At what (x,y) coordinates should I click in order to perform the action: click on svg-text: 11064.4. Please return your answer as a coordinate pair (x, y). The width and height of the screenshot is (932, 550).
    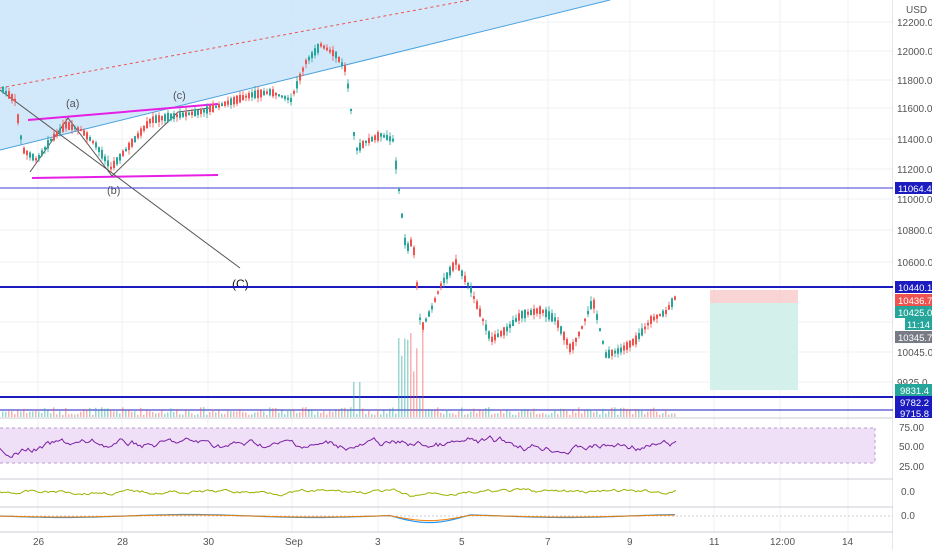
    Looking at the image, I should click on (915, 189).